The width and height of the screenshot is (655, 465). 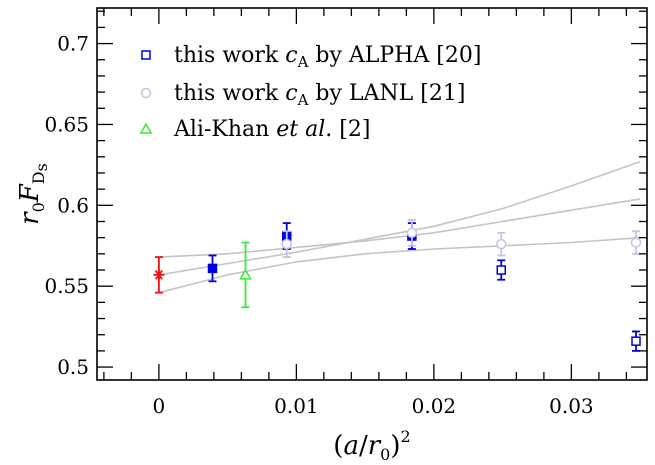 I want to click on y-tick-label: 0.65, so click(x=66, y=124).